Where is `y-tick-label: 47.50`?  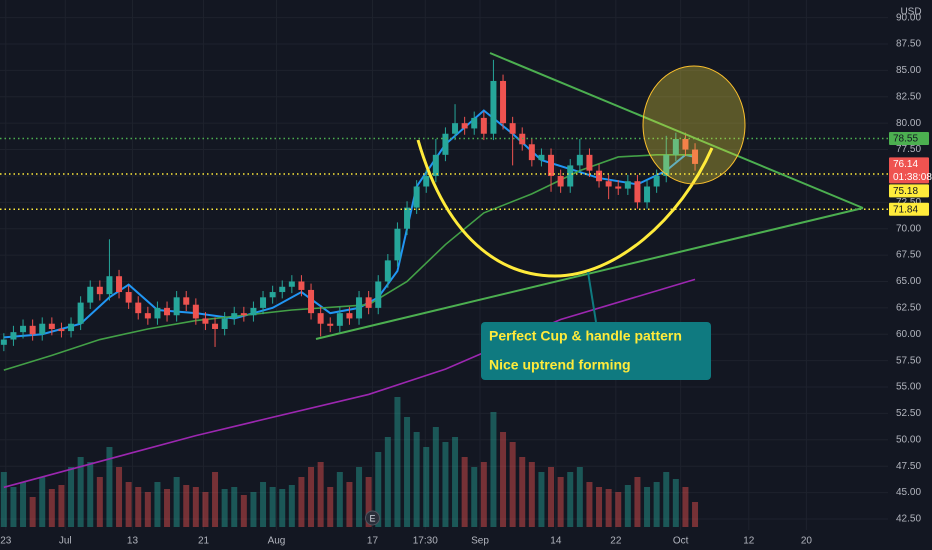
y-tick-label: 47.50 is located at coordinates (908, 466).